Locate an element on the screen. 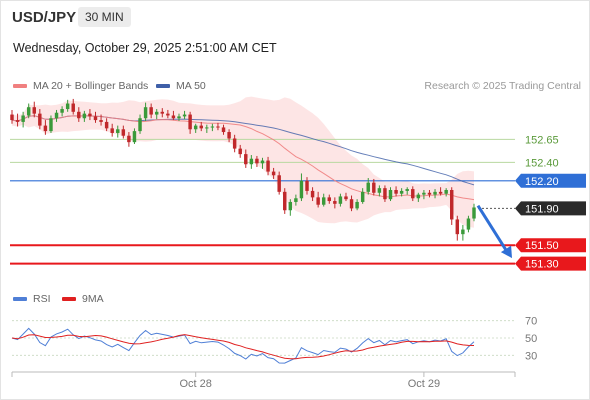  level-tag-152.20 is located at coordinates (550, 180).